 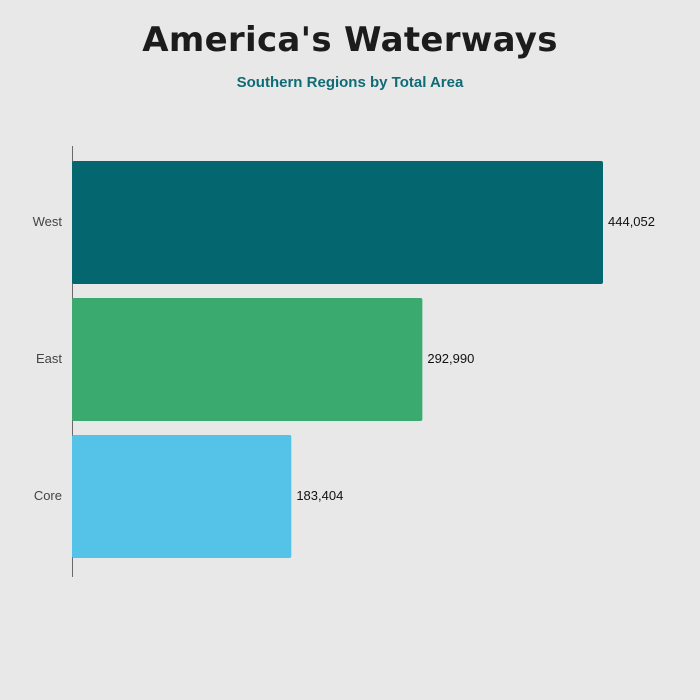 I want to click on value-label-core: 183,404, so click(x=319, y=495).